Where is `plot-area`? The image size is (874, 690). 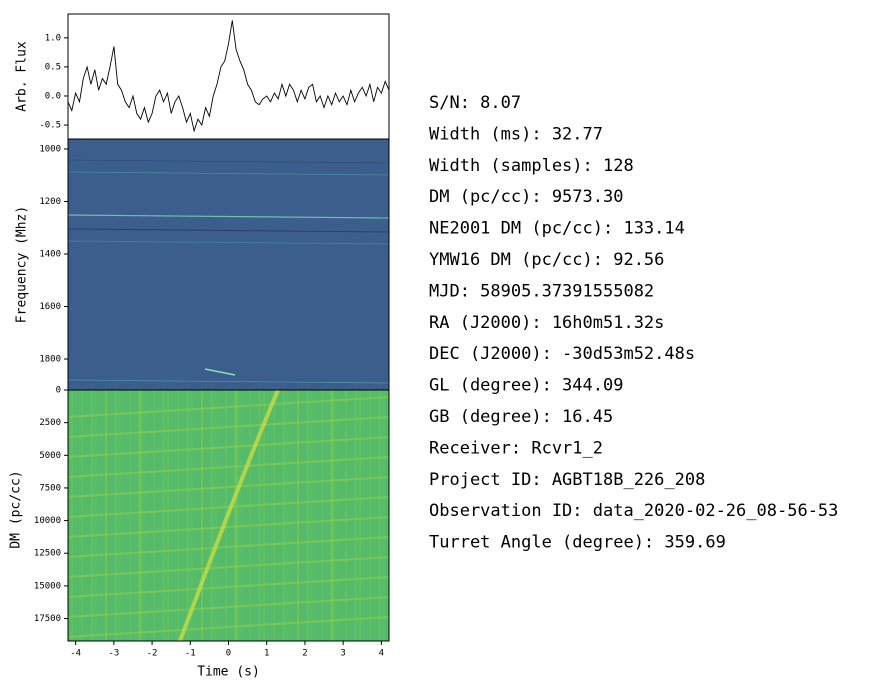 plot-area is located at coordinates (228, 76).